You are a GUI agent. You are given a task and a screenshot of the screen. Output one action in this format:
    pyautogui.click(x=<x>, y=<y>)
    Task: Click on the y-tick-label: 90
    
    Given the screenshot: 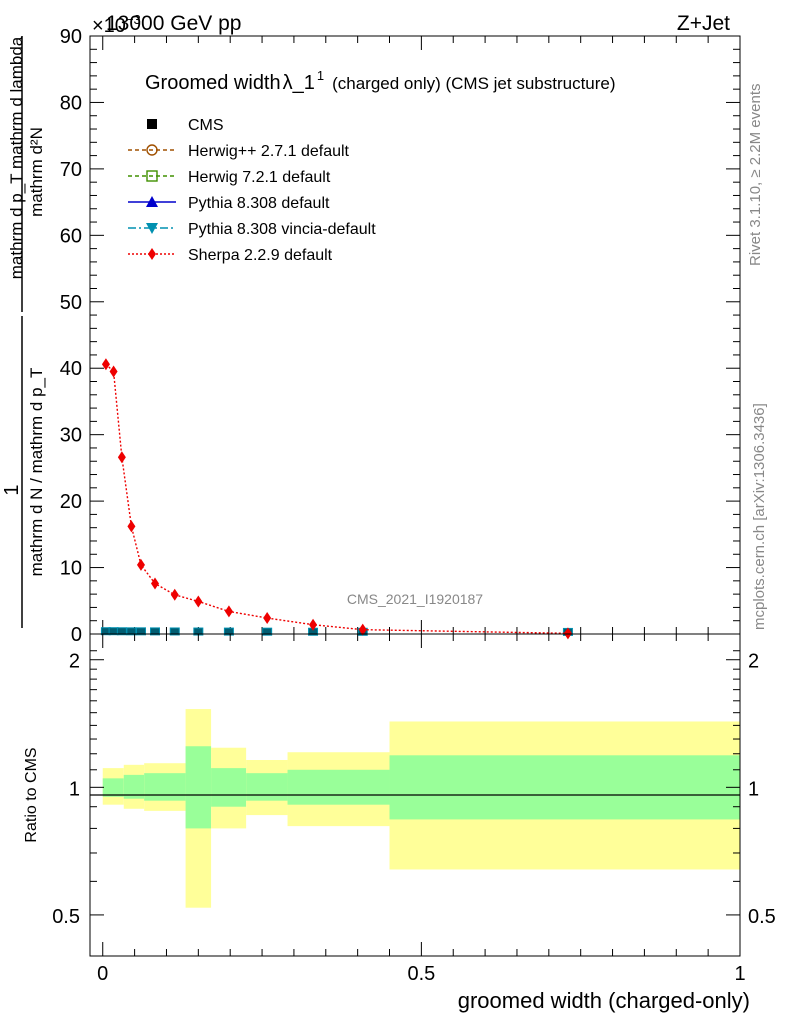 What is the action you would take?
    pyautogui.click(x=71, y=37)
    